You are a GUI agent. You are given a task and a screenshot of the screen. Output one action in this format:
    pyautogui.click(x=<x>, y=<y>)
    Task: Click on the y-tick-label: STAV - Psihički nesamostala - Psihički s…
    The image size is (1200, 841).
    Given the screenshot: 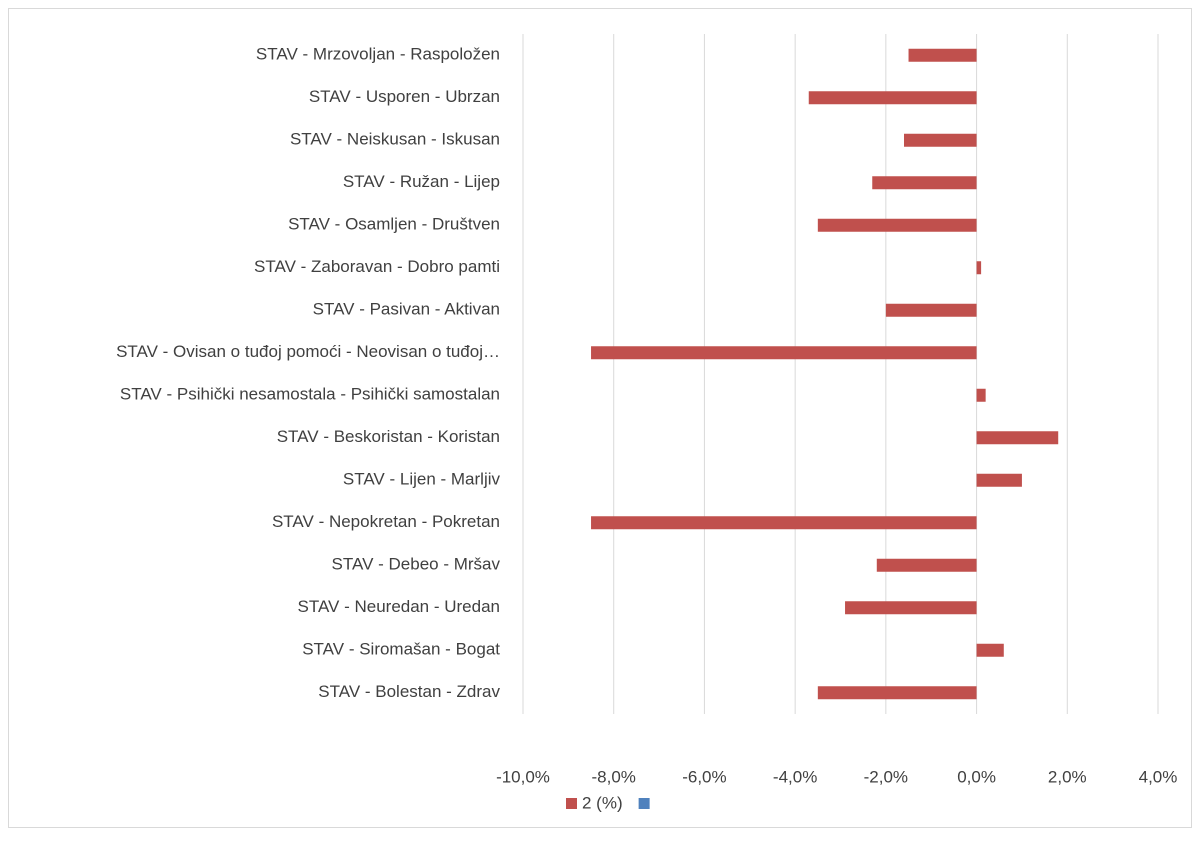 What is the action you would take?
    pyautogui.click(x=310, y=394)
    